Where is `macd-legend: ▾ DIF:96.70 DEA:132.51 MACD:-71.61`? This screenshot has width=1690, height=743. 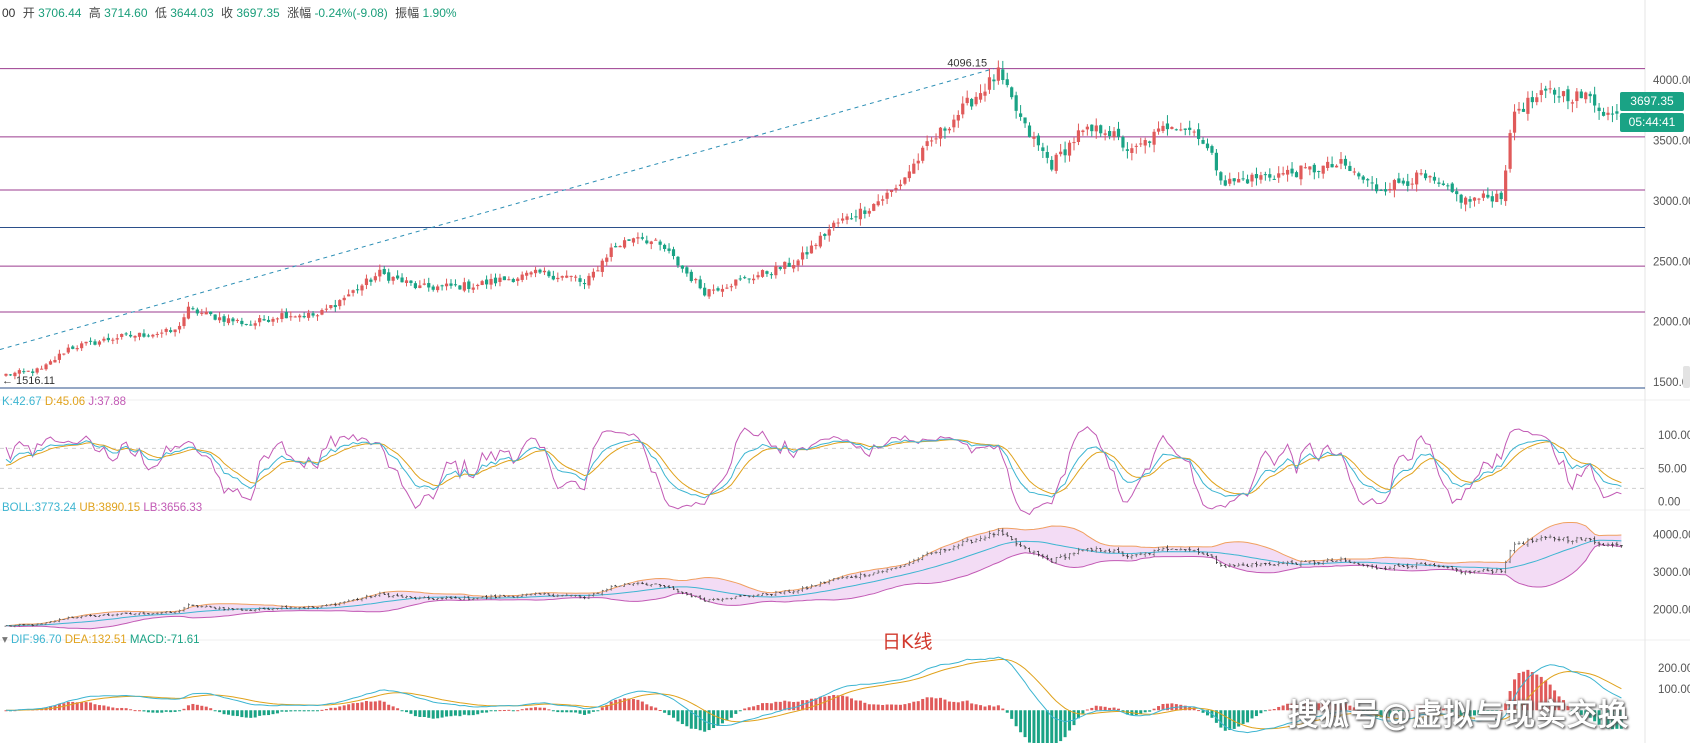
macd-legend: ▾ DIF:96.70 DEA:132.51 MACD:-71.61 is located at coordinates (101, 639).